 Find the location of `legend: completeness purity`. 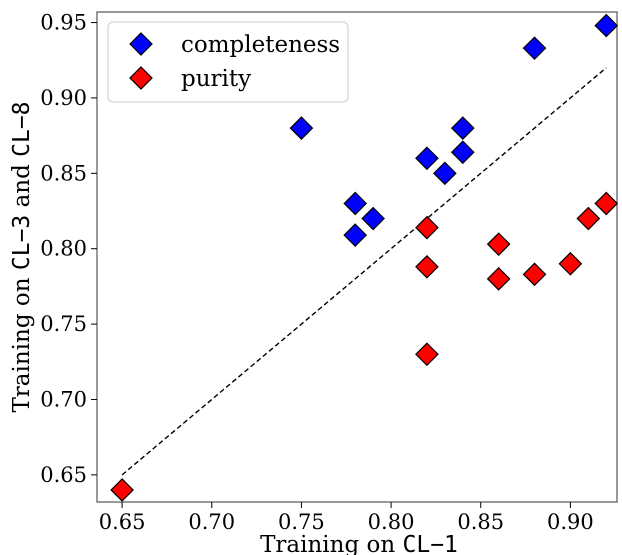

legend: completeness purity is located at coordinates (228, 62).